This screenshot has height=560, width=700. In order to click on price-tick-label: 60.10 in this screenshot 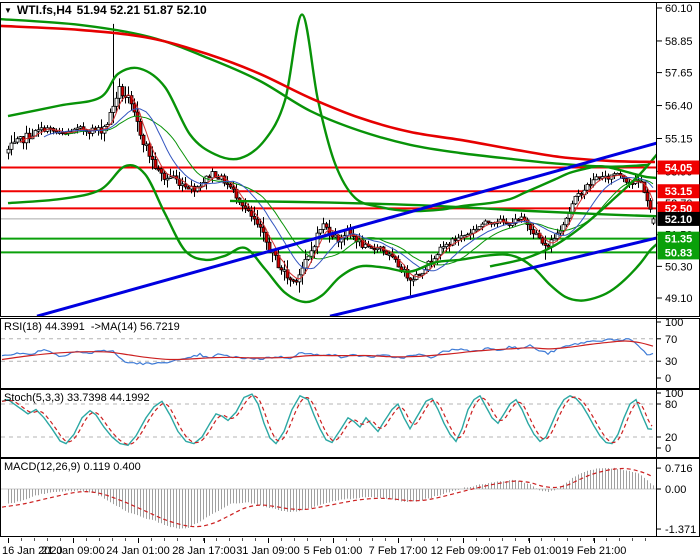, I will do `click(679, 9)`.